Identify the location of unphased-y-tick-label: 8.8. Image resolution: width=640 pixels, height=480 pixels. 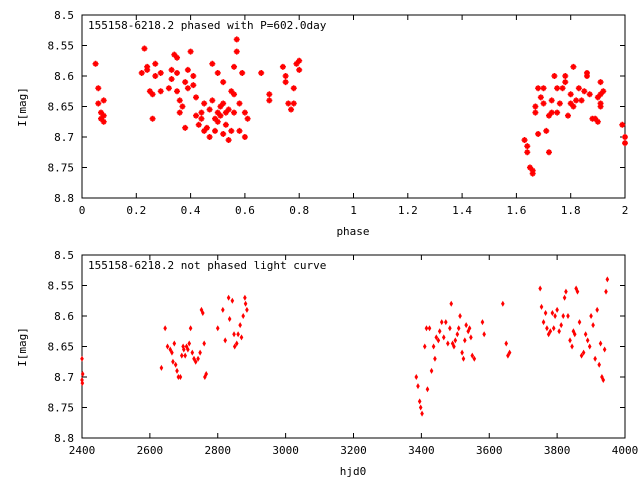
(64, 438).